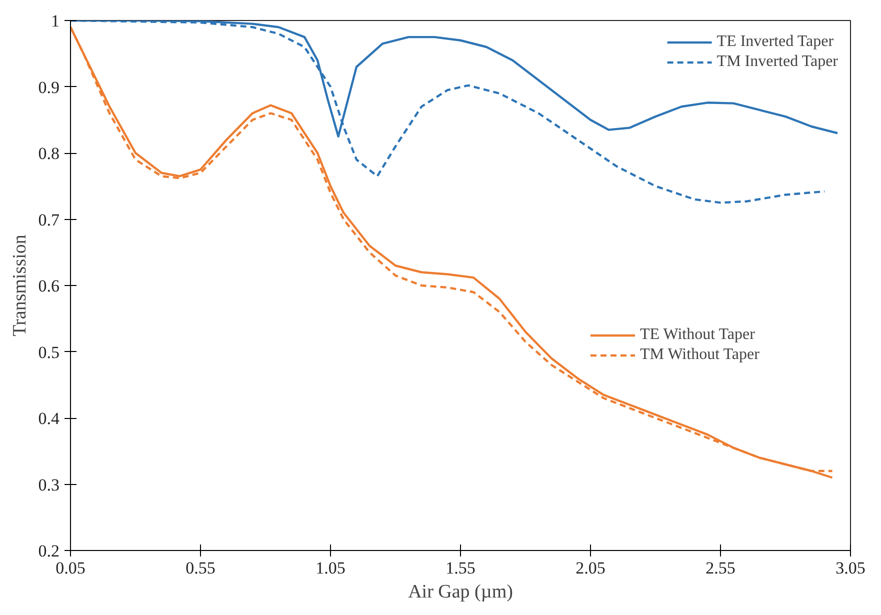 This screenshot has width=881, height=615. Describe the element at coordinates (461, 568) in the screenshot. I see `x-tick-label: 1.55` at that location.